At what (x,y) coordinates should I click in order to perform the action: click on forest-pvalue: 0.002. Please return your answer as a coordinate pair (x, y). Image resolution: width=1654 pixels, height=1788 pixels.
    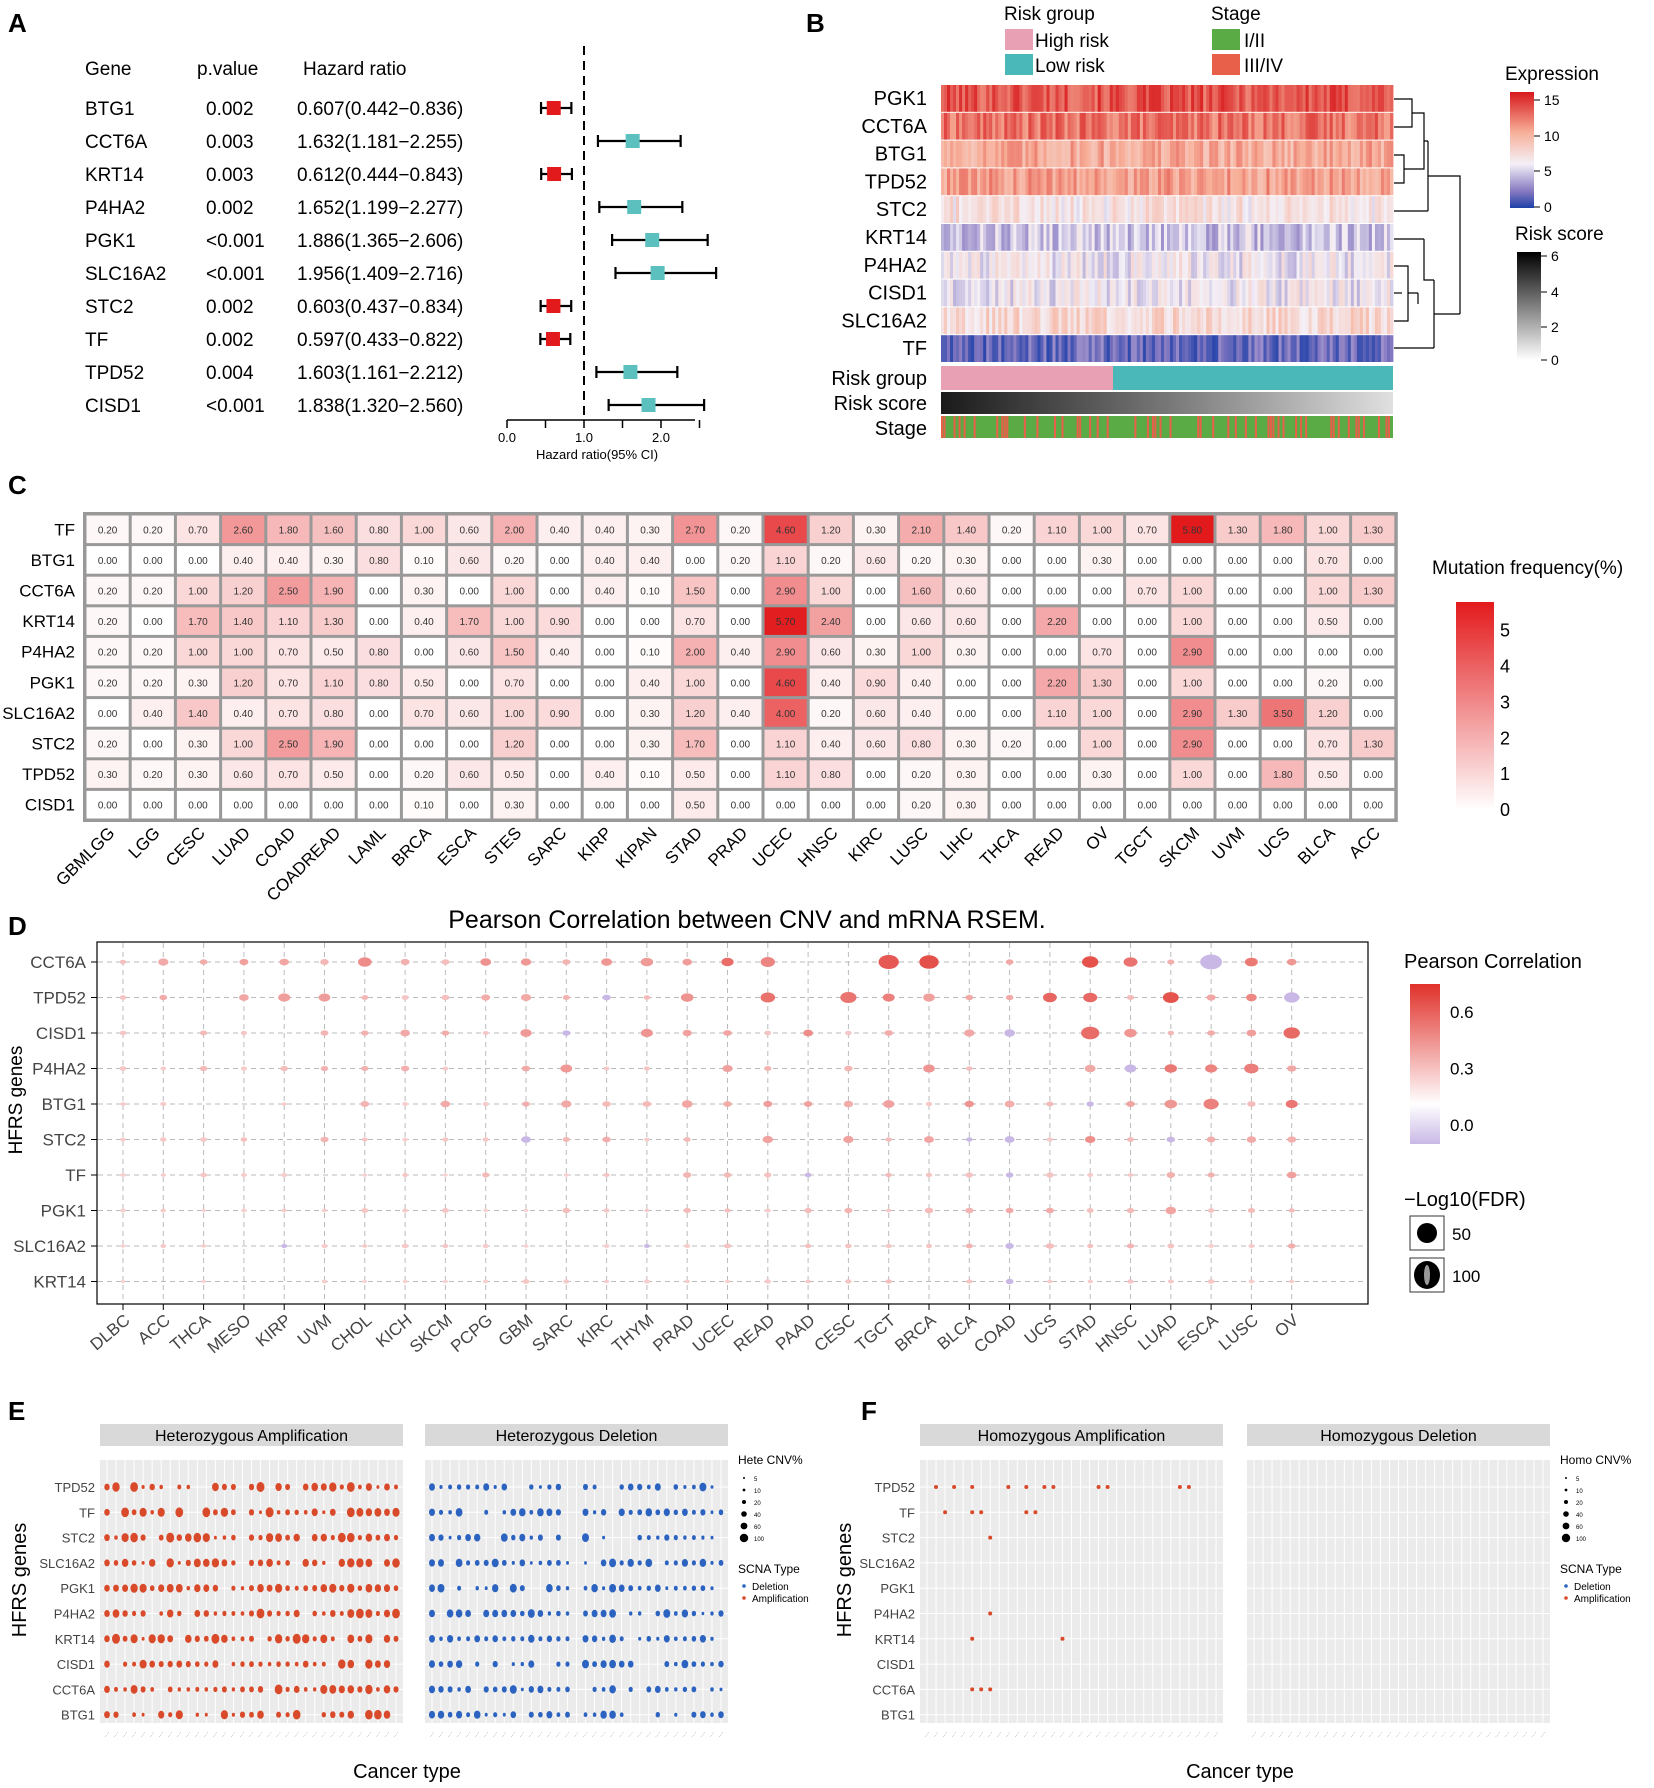
    Looking at the image, I should click on (230, 307).